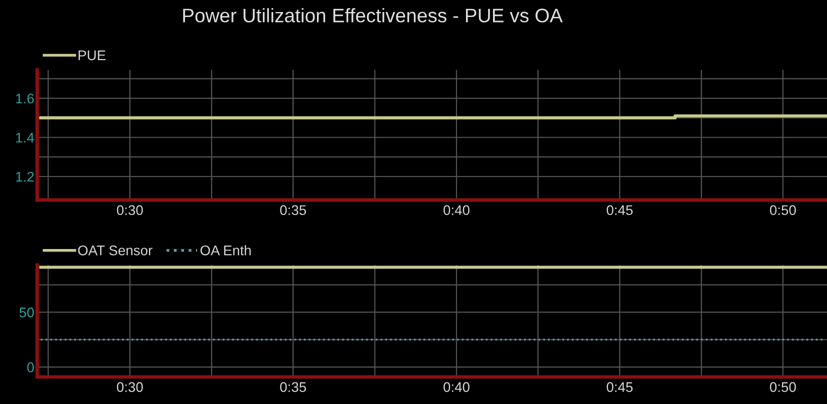  I want to click on legend-label: OA Enth, so click(225, 250).